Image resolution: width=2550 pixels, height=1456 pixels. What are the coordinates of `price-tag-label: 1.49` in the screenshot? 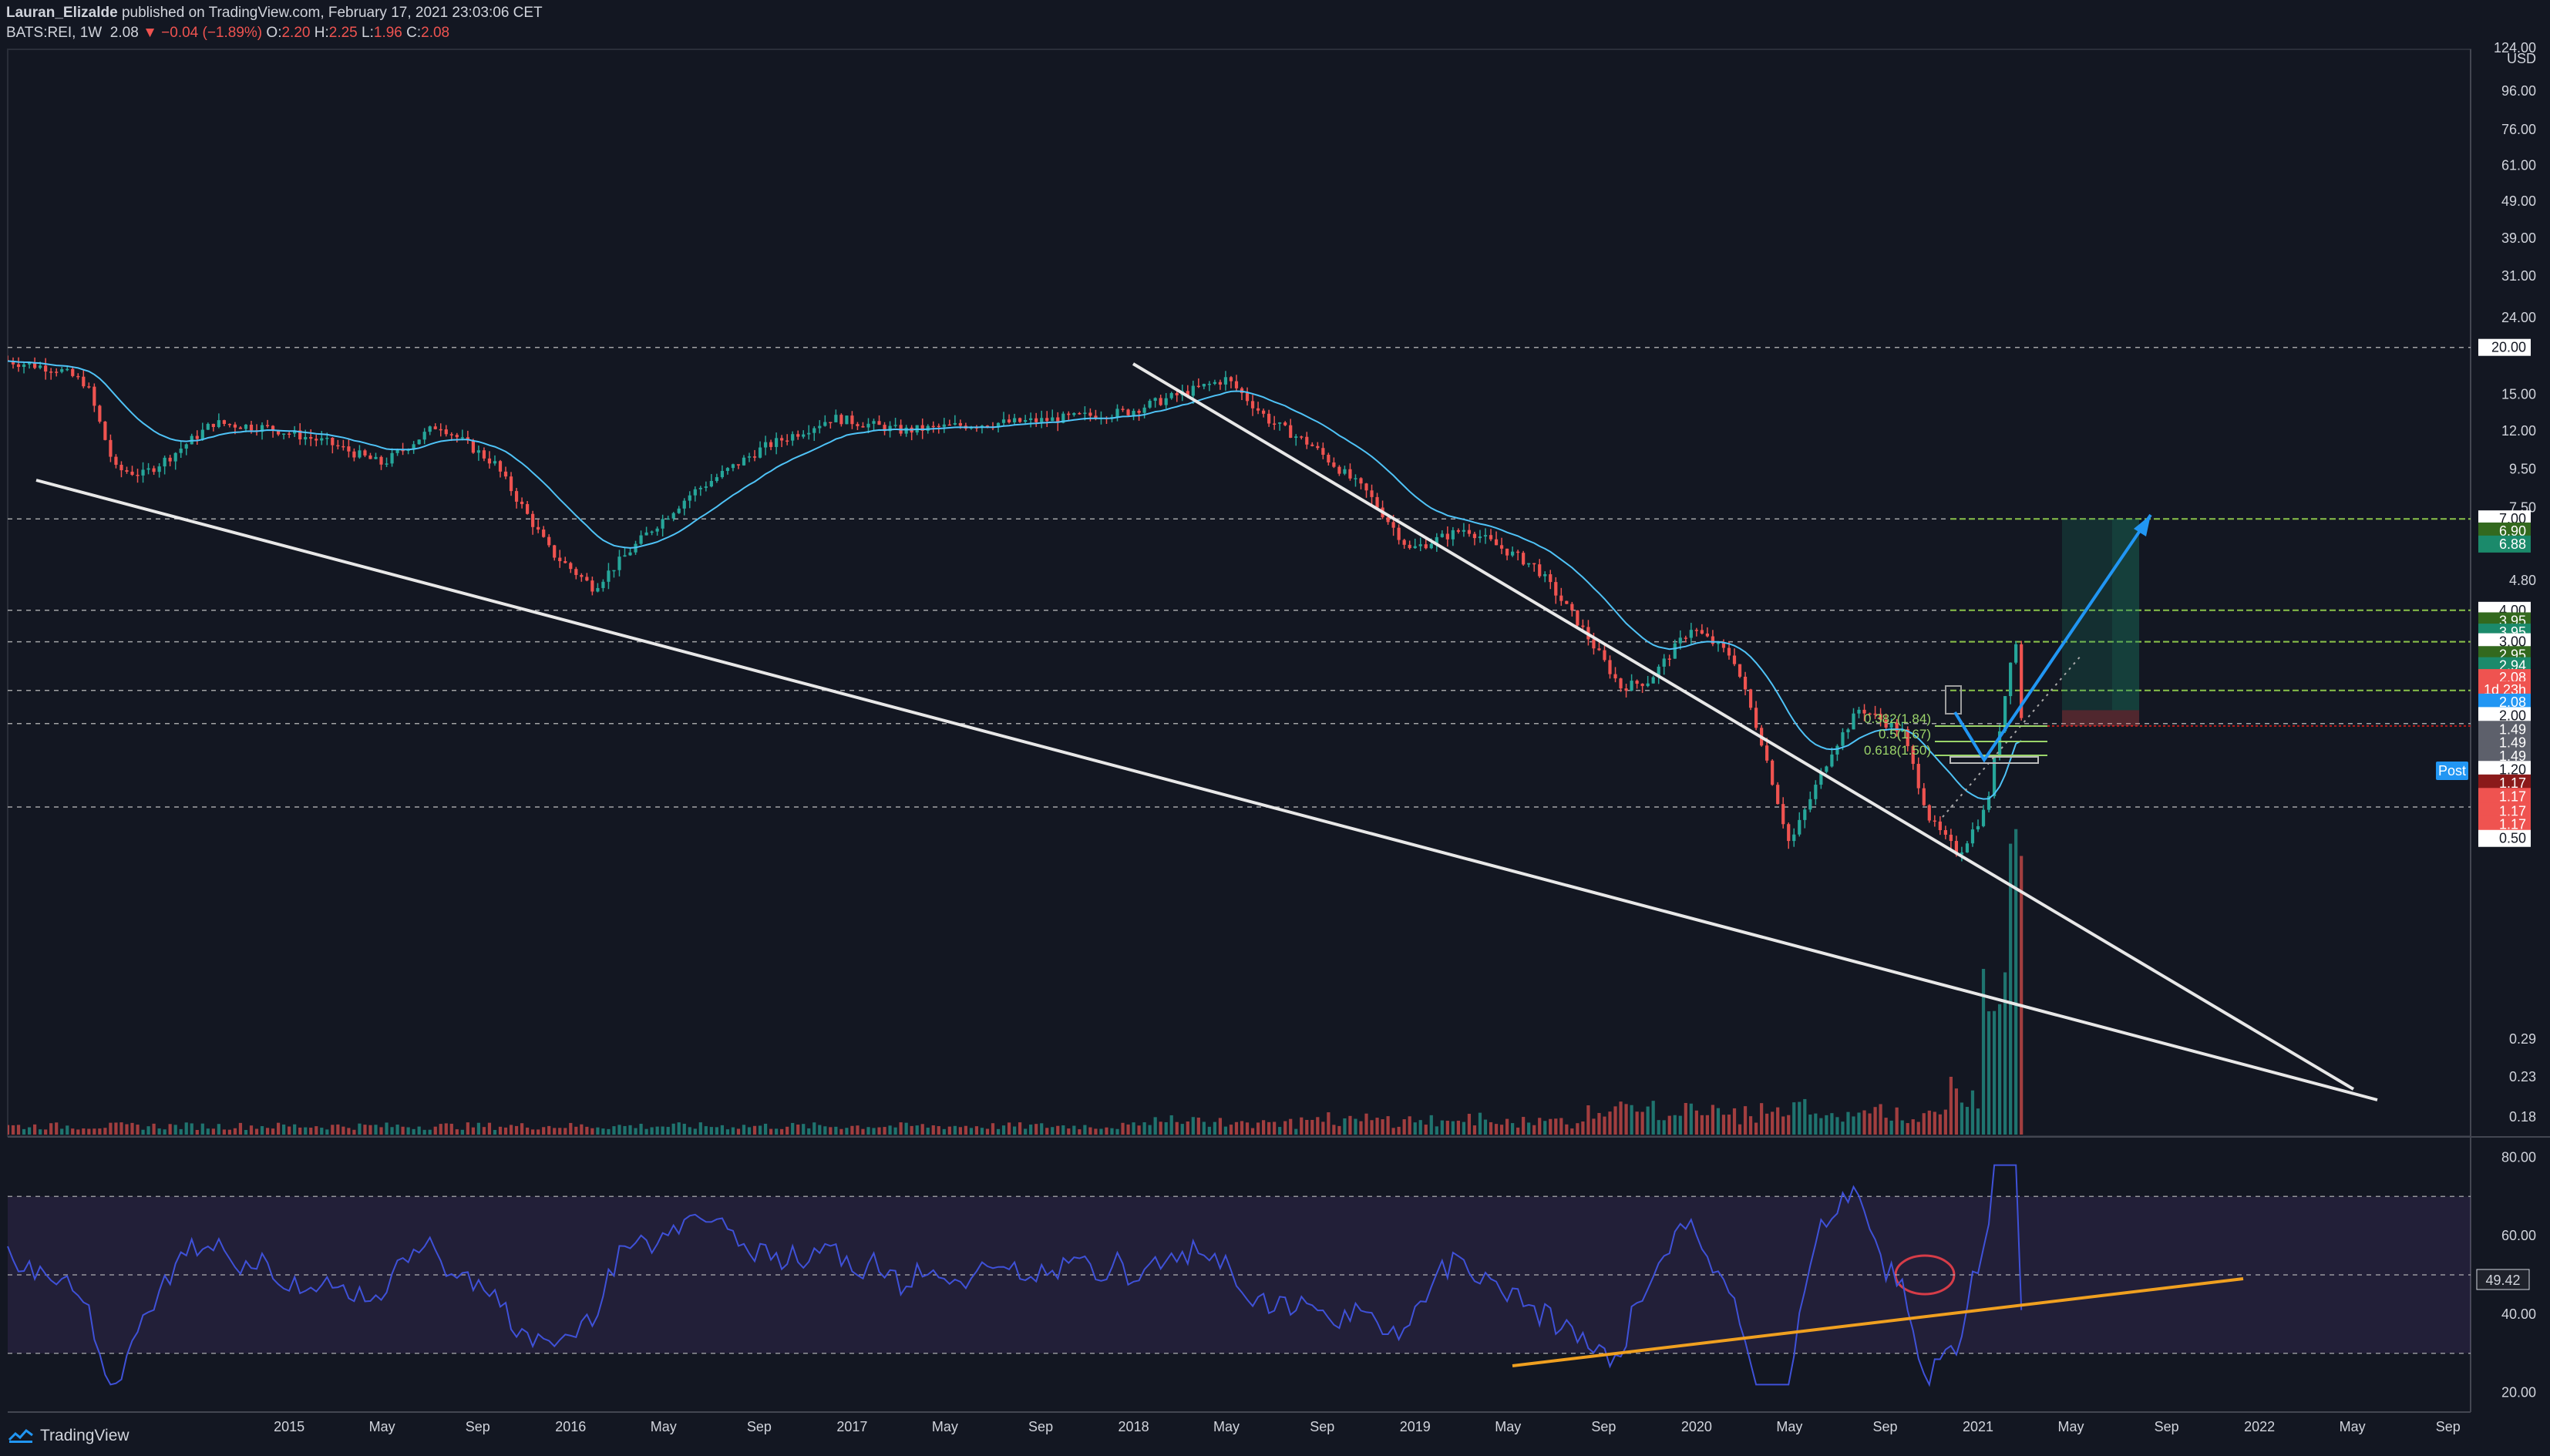 It's located at (2512, 756).